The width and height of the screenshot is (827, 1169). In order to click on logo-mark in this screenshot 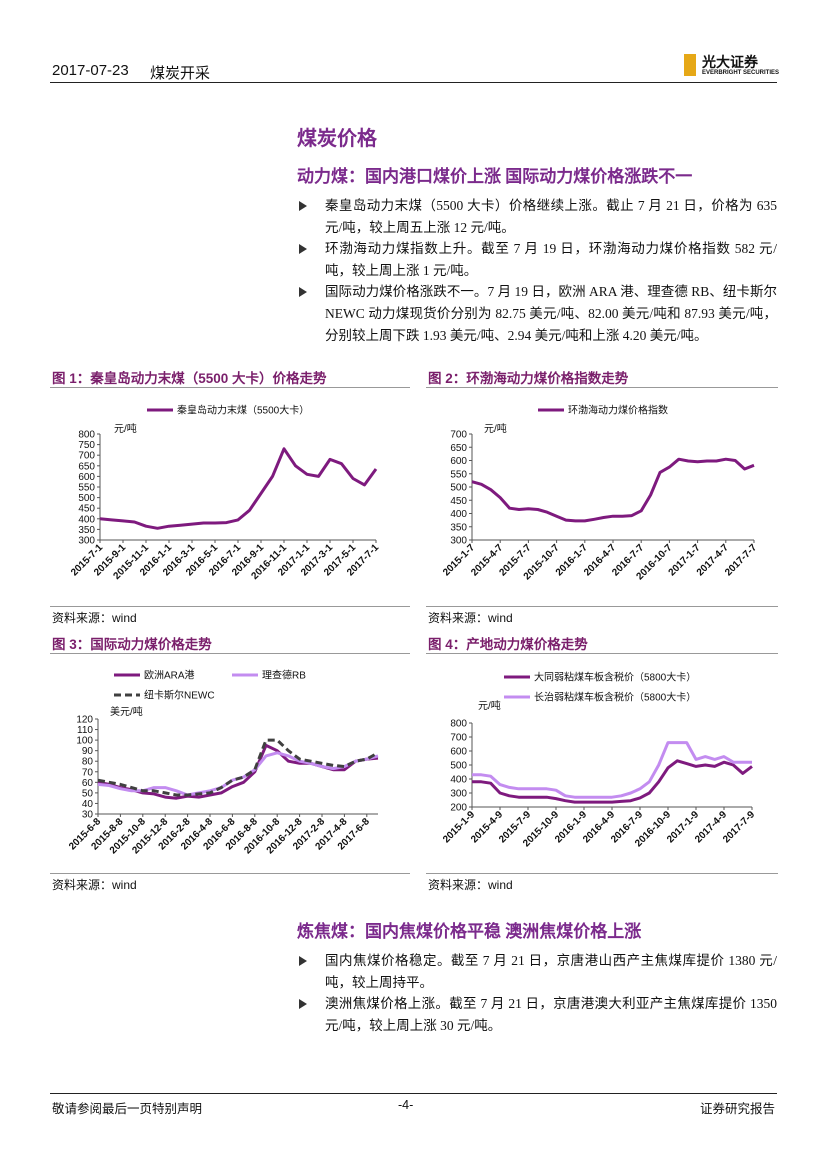, I will do `click(690, 65)`.